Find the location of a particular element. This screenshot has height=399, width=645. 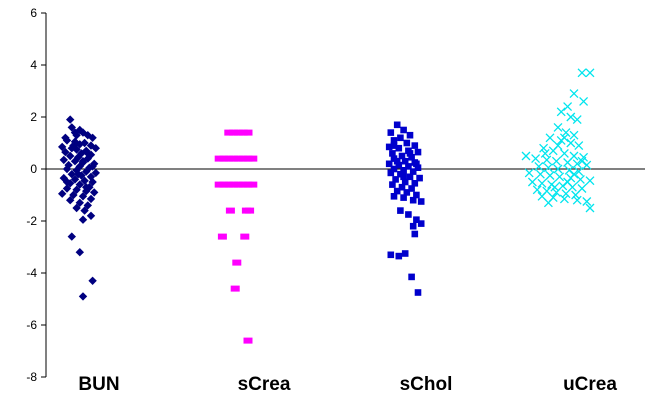

series-schol is located at coordinates (405, 208).